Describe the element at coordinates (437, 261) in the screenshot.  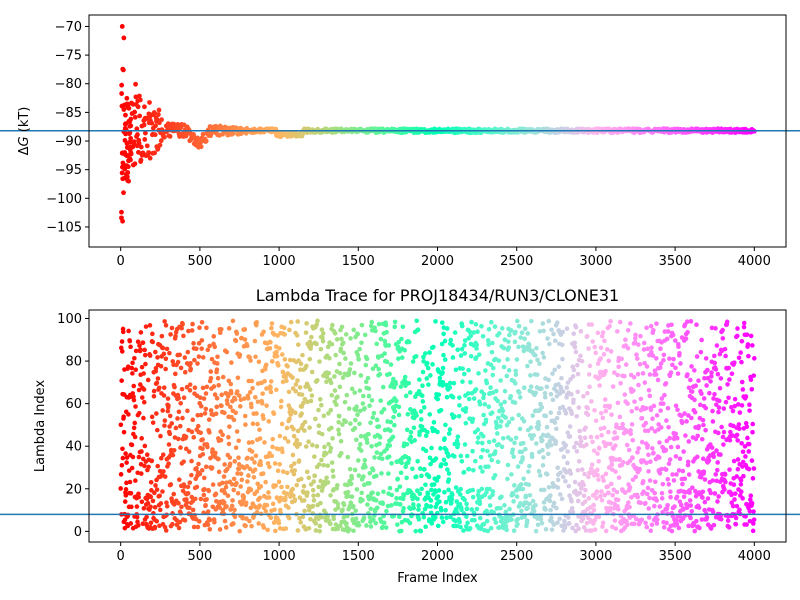
I see `x-tick-label: 2000` at that location.